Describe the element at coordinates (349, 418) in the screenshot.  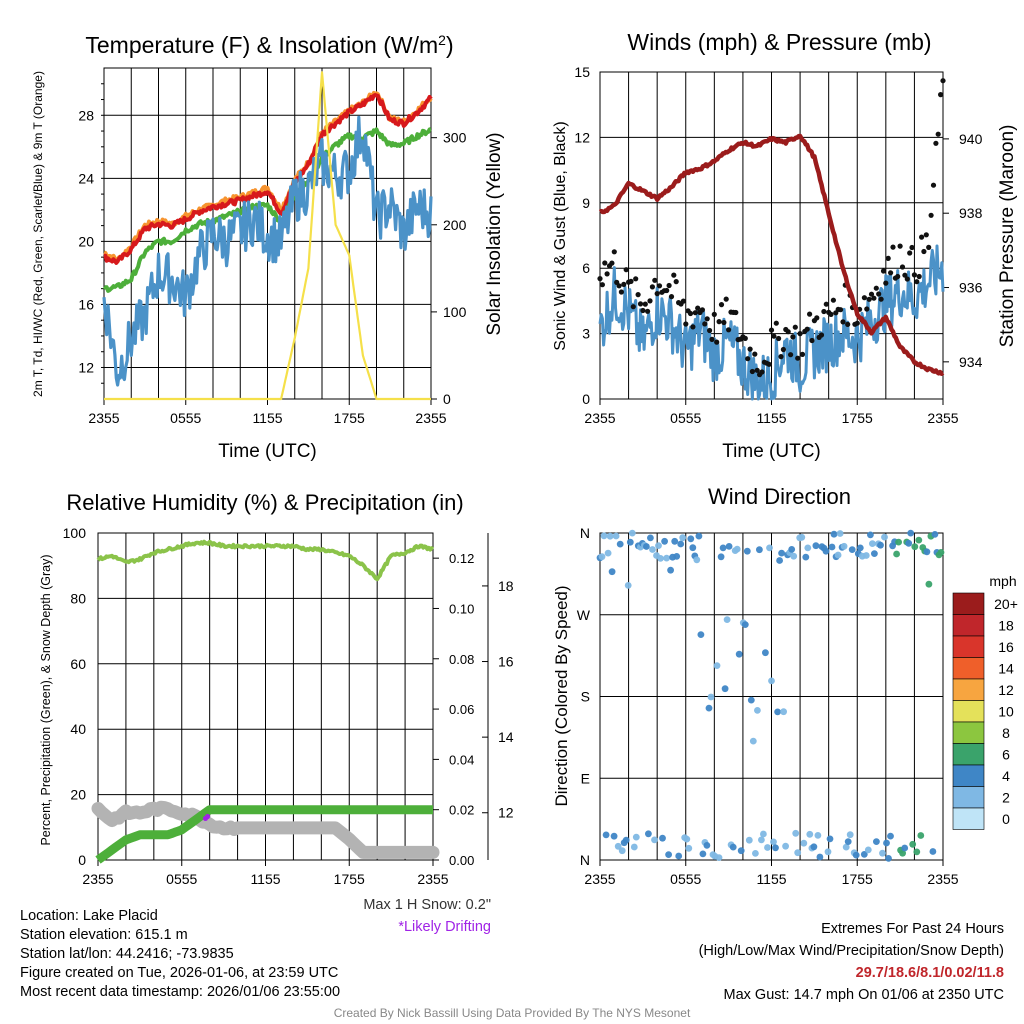
I see `x-tick-label: 1755` at that location.